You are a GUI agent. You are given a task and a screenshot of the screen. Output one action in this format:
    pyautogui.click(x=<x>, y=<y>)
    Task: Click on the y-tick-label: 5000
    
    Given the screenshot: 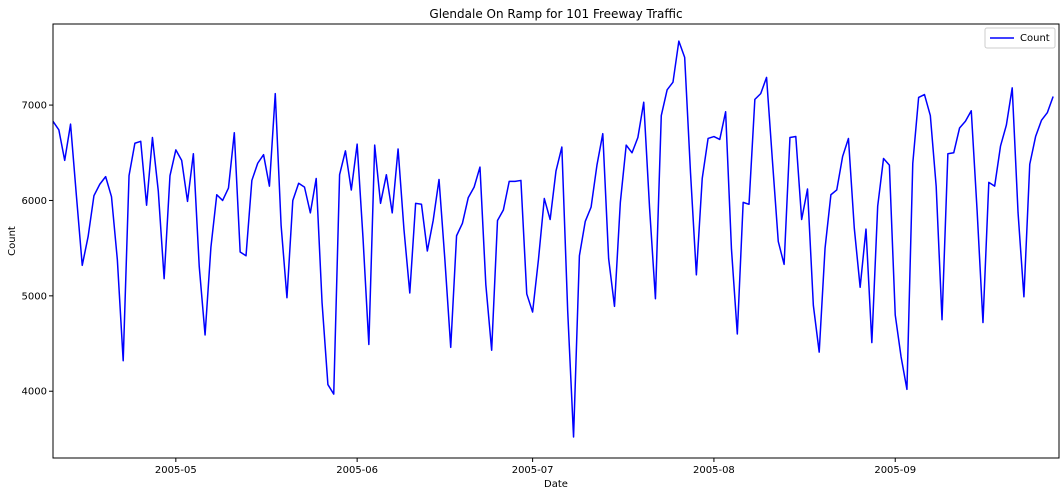 What is the action you would take?
    pyautogui.click(x=34, y=296)
    